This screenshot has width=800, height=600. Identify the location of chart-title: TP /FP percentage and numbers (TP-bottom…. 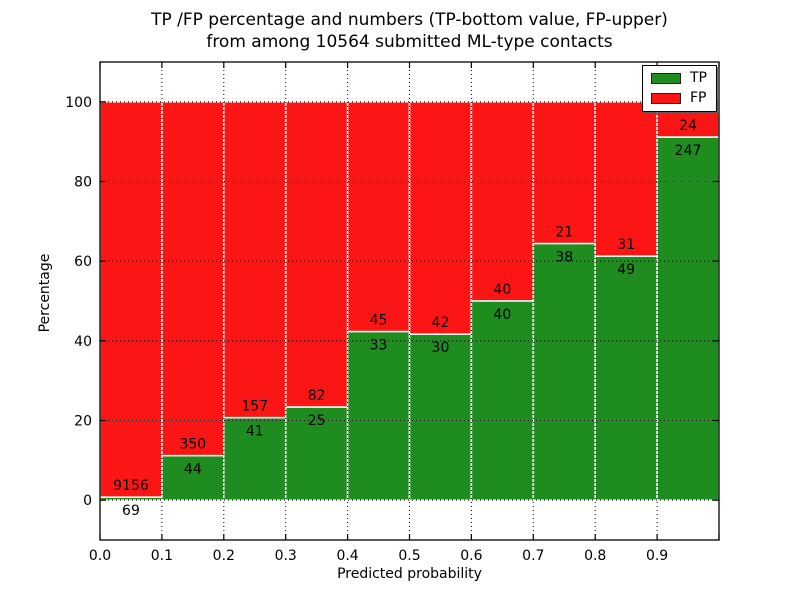
(409, 31).